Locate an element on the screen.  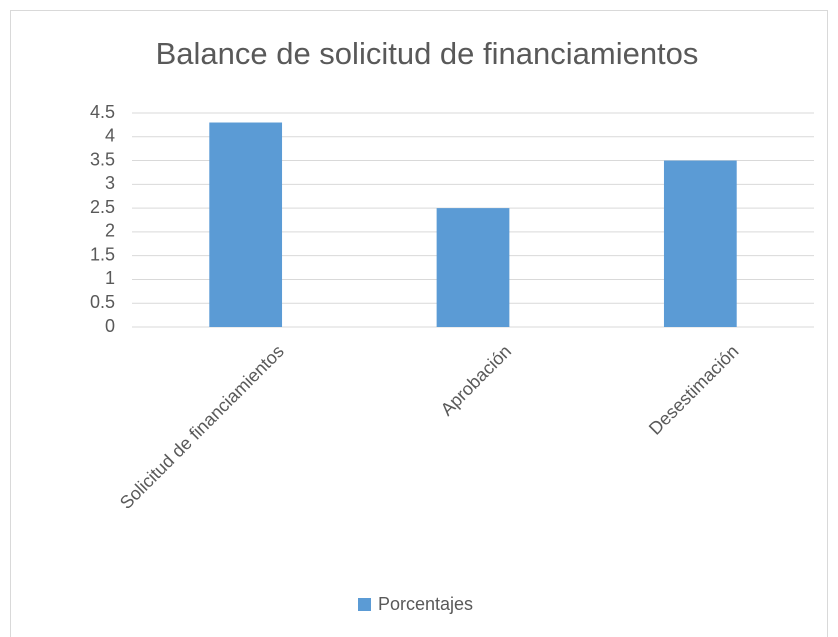
y-tick-label: 0 is located at coordinates (110, 326).